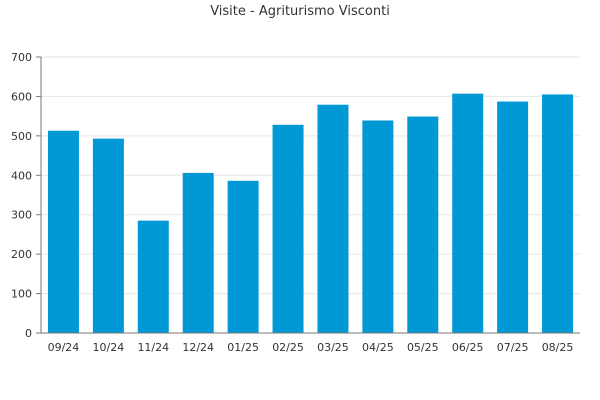 The width and height of the screenshot is (600, 400). What do you see at coordinates (109, 347) in the screenshot?
I see `x-tick-label: 10/24` at bounding box center [109, 347].